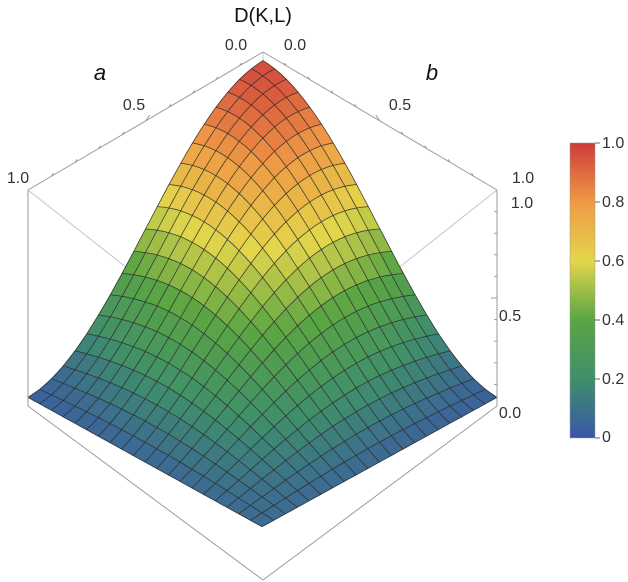 The width and height of the screenshot is (628, 582). Describe the element at coordinates (295, 45) in the screenshot. I see `y-tick-label-0: 0.0` at that location.